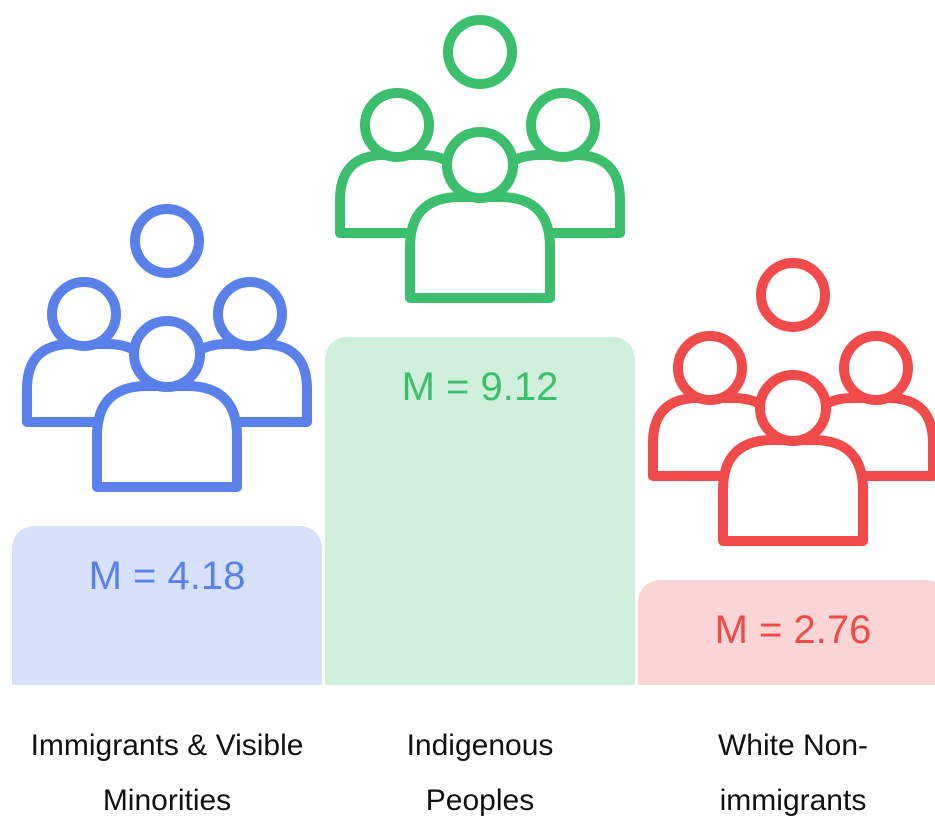 The image size is (935, 828). Describe the element at coordinates (793, 629) in the screenshot. I see `value-label: M = 2.76` at that location.